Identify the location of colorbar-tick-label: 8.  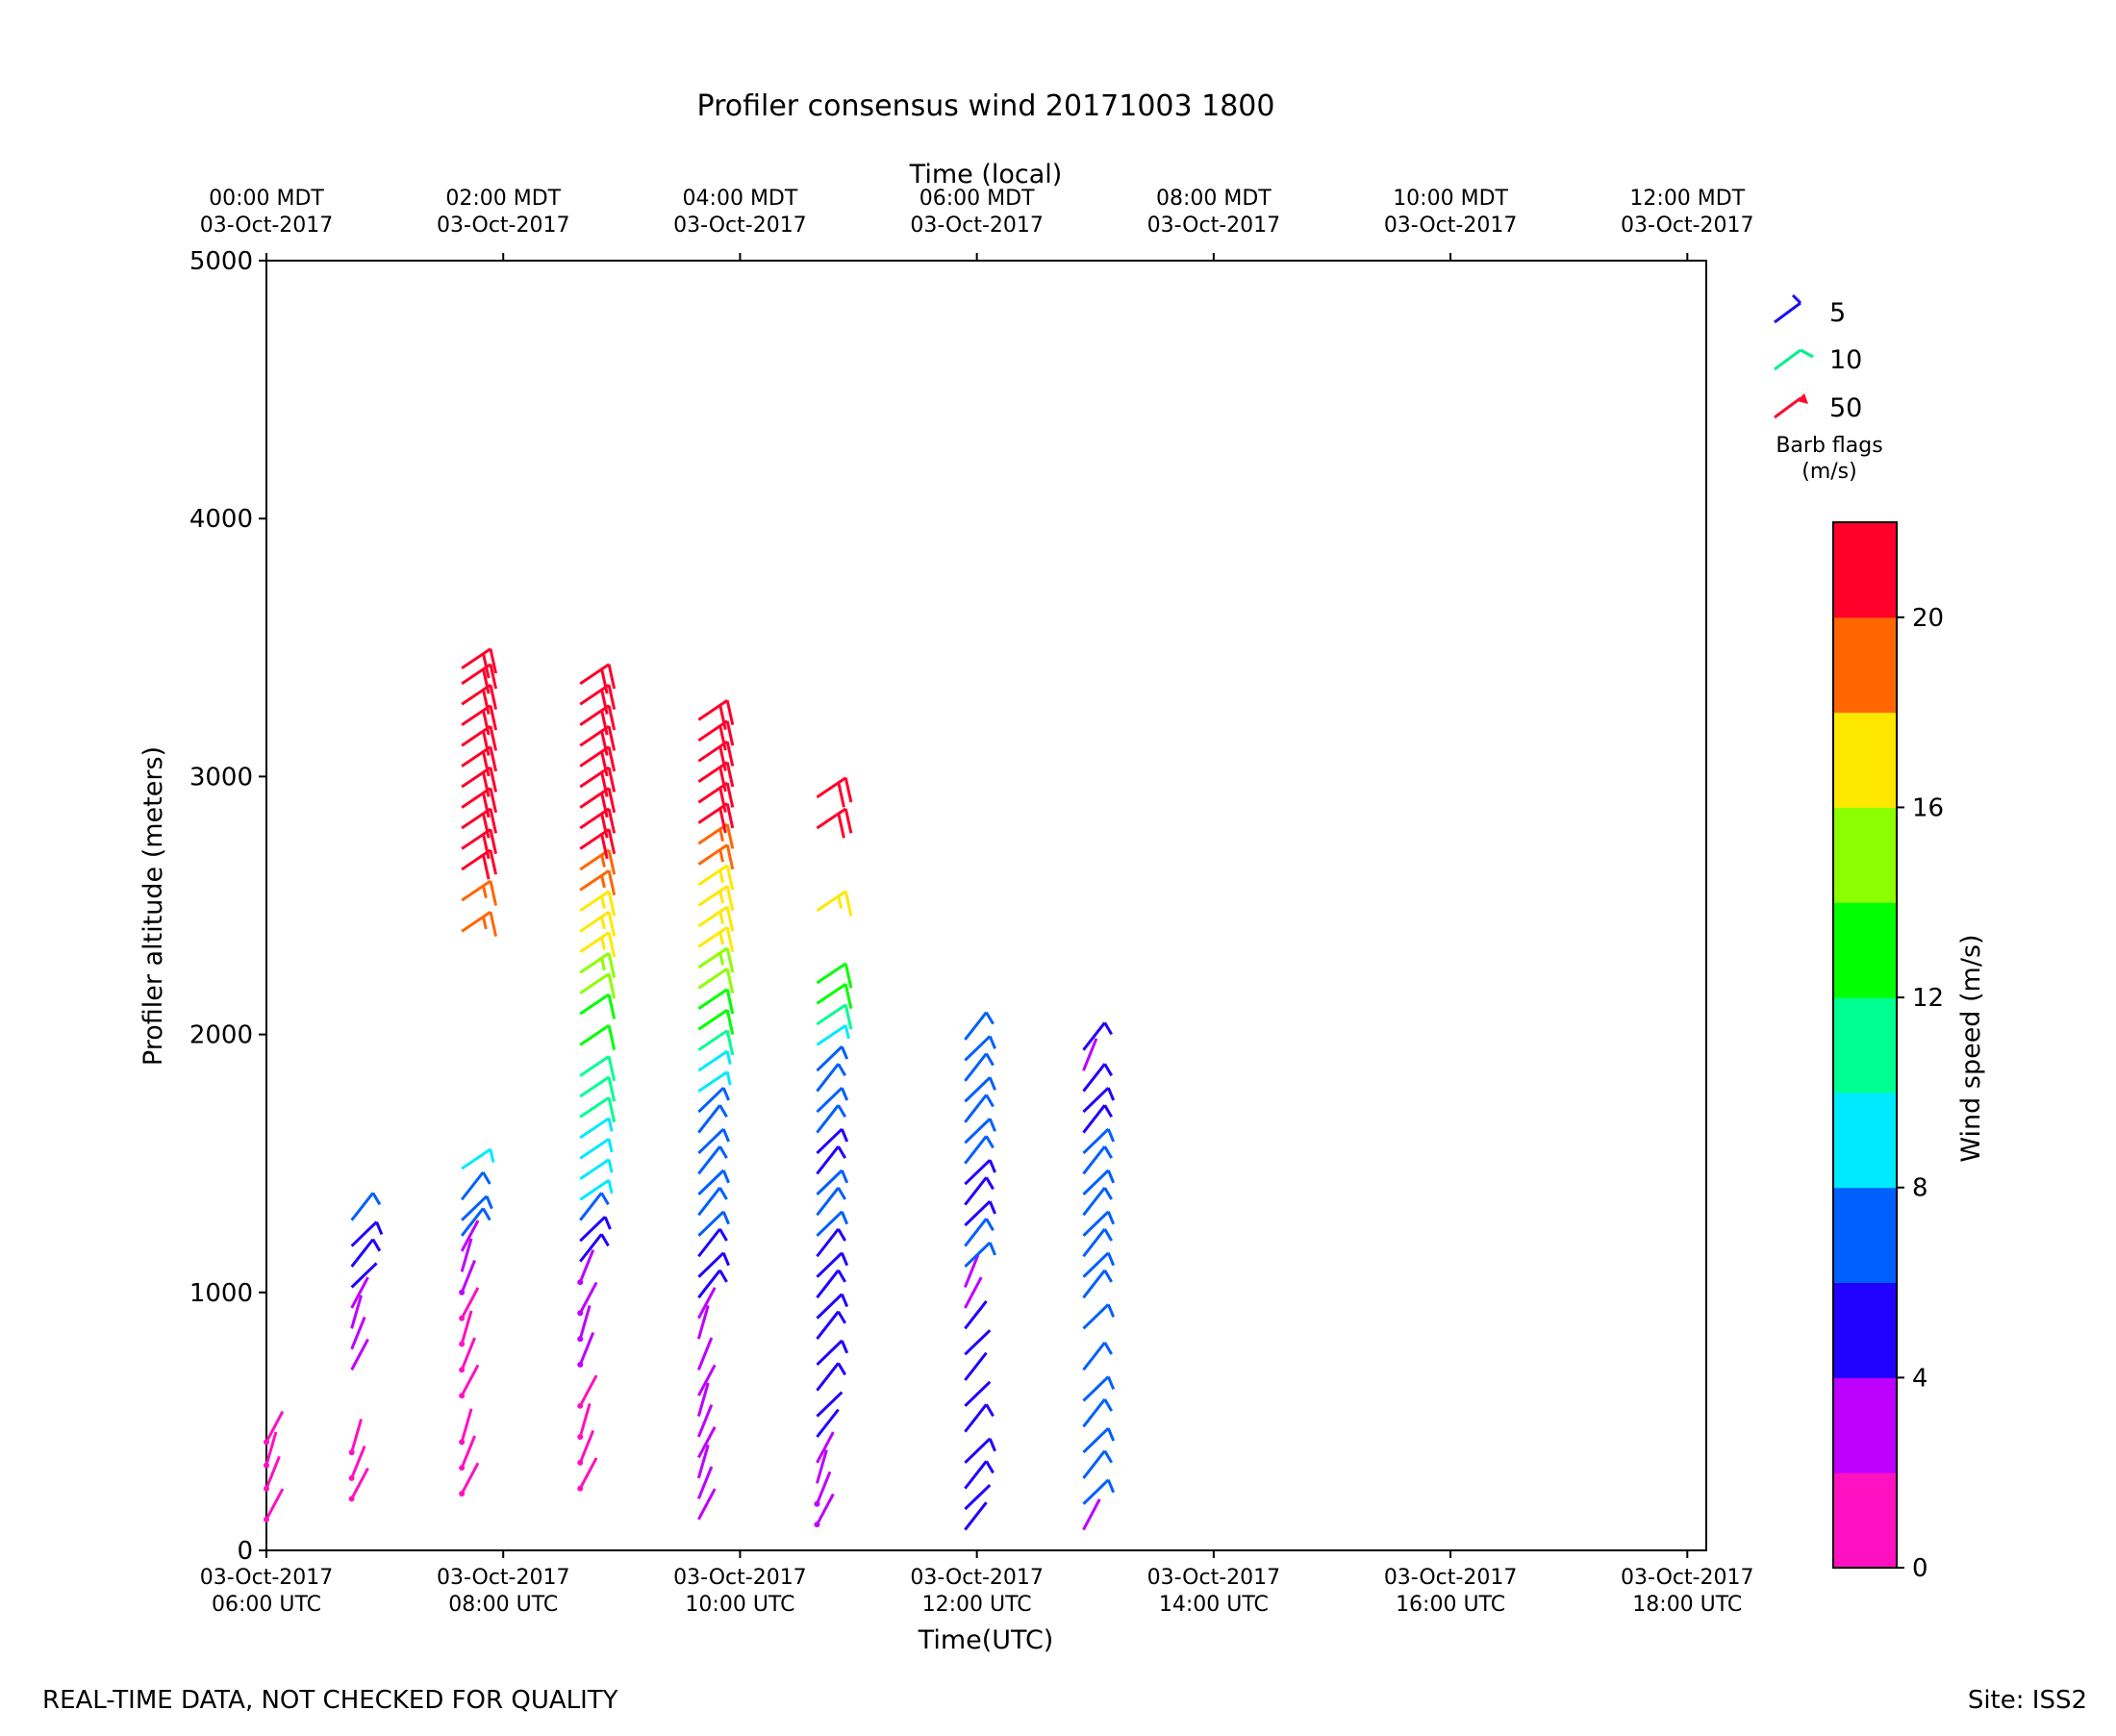
(1920, 1188).